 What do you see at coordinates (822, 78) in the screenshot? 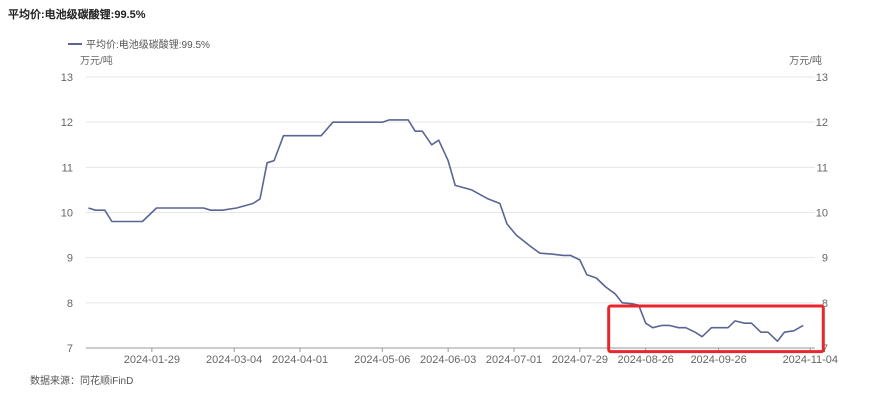
I see `y-tick-label-right: 13` at bounding box center [822, 78].